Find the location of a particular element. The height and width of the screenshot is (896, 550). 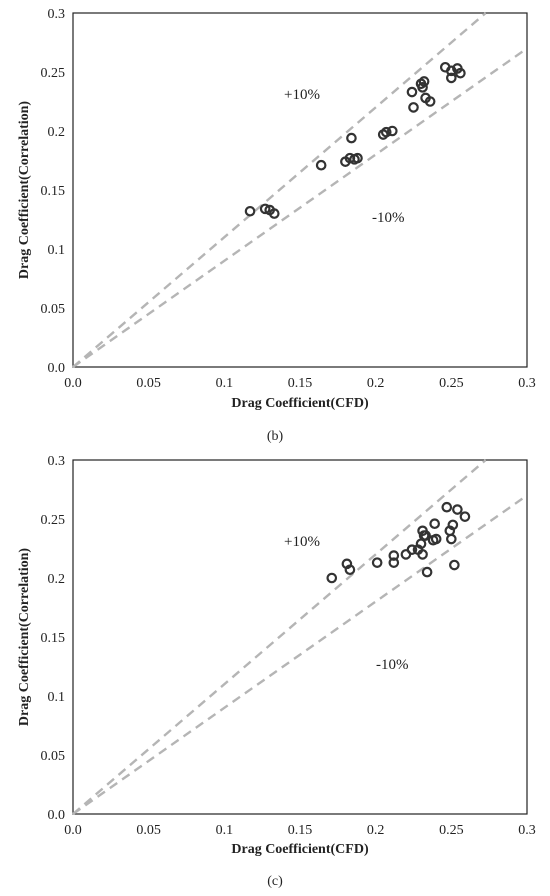

panel-label: (c) is located at coordinates (275, 881).